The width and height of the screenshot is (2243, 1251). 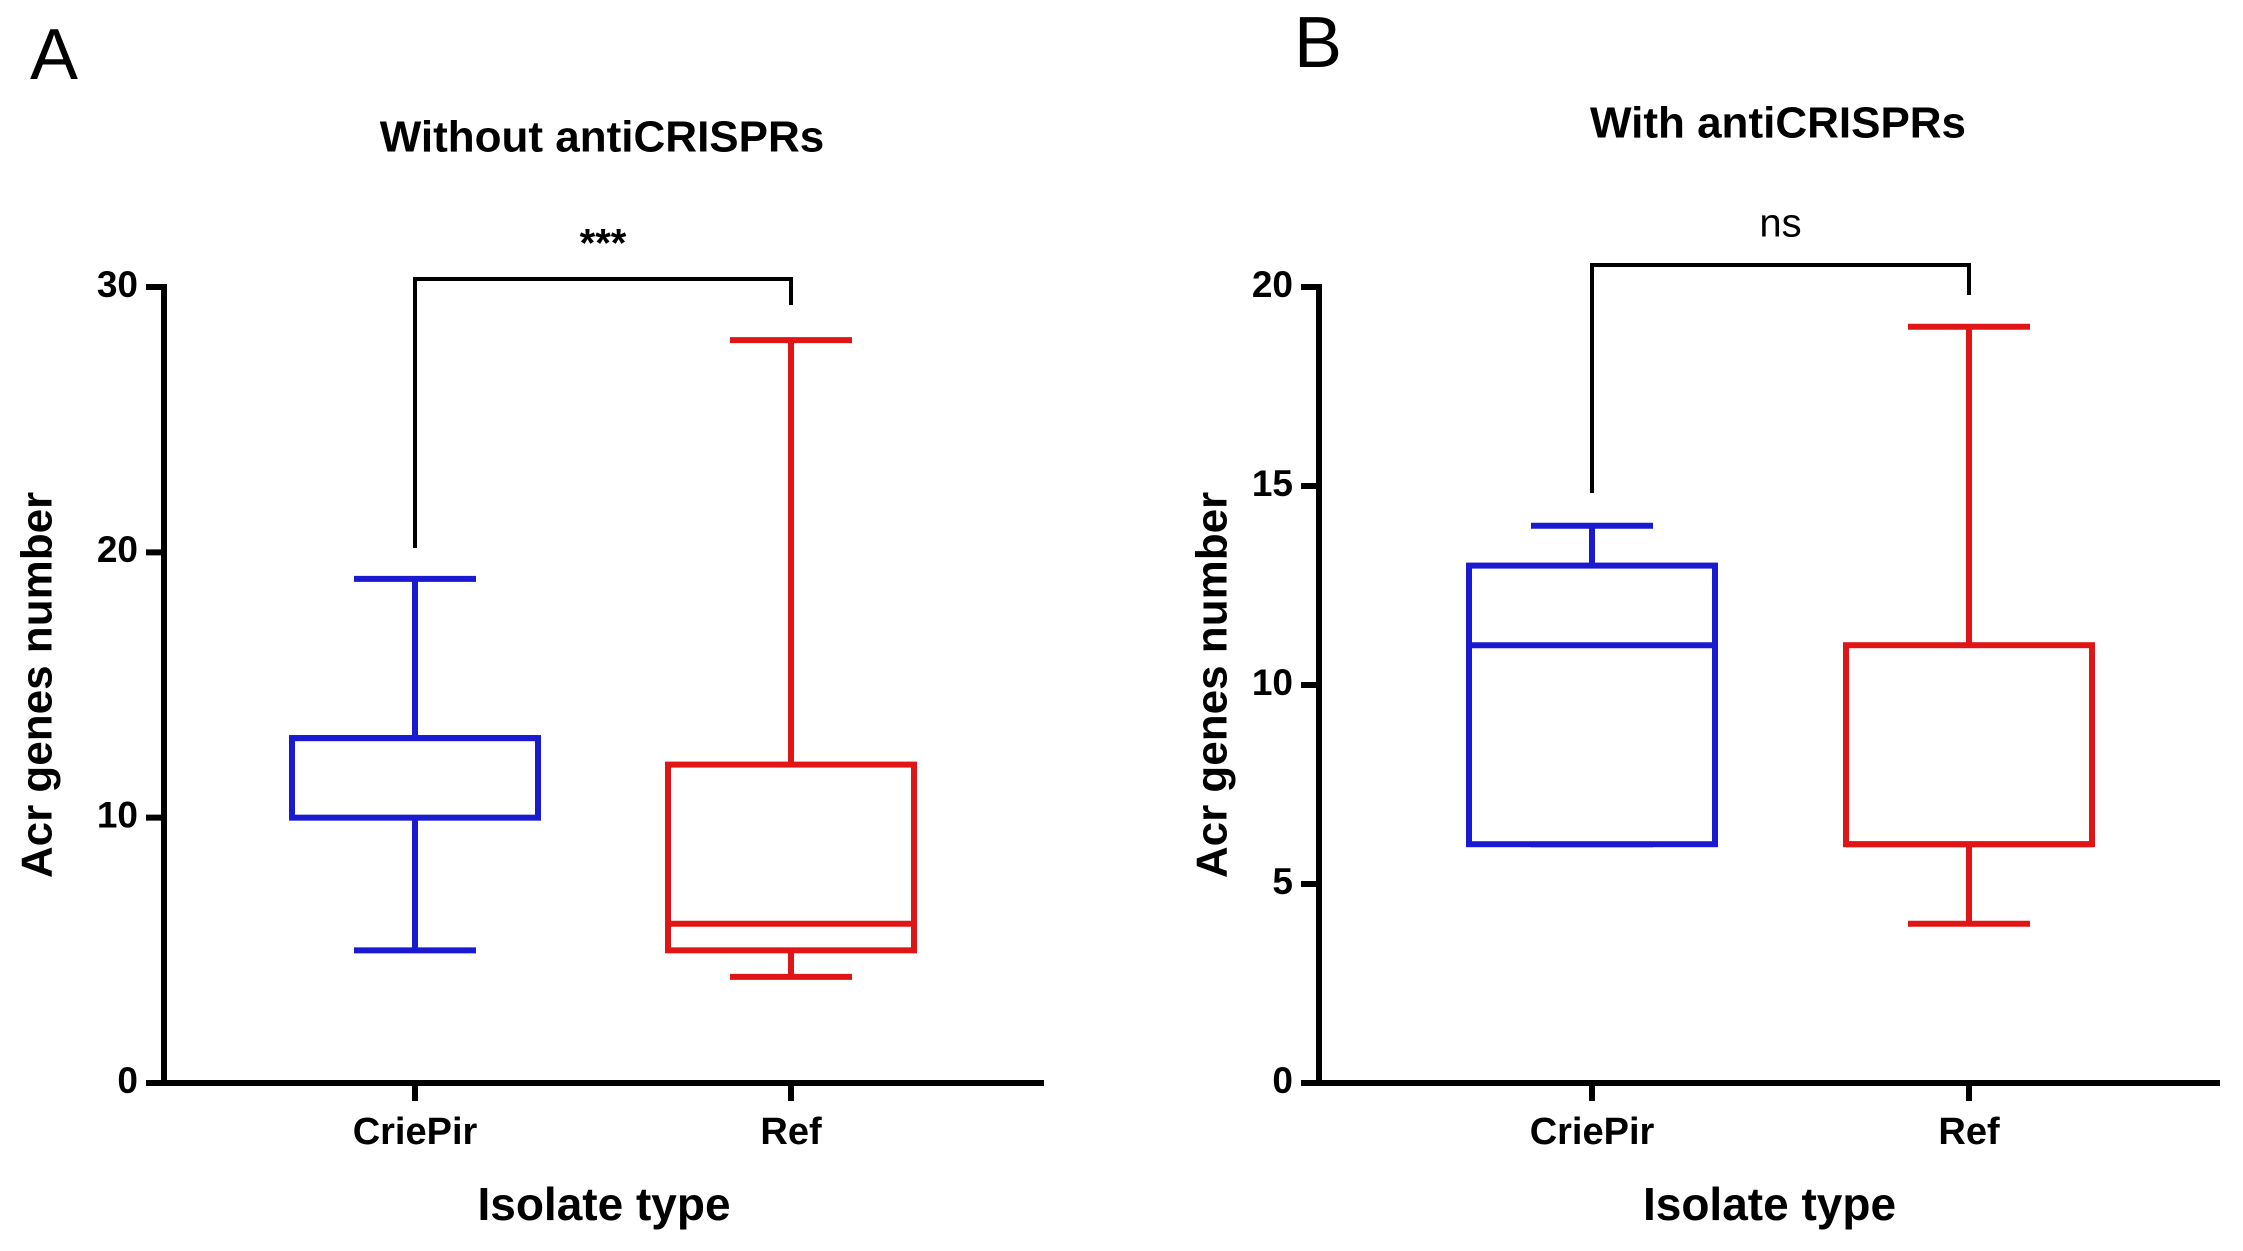 What do you see at coordinates (1318, 43) in the screenshot?
I see `panel-letter: B` at bounding box center [1318, 43].